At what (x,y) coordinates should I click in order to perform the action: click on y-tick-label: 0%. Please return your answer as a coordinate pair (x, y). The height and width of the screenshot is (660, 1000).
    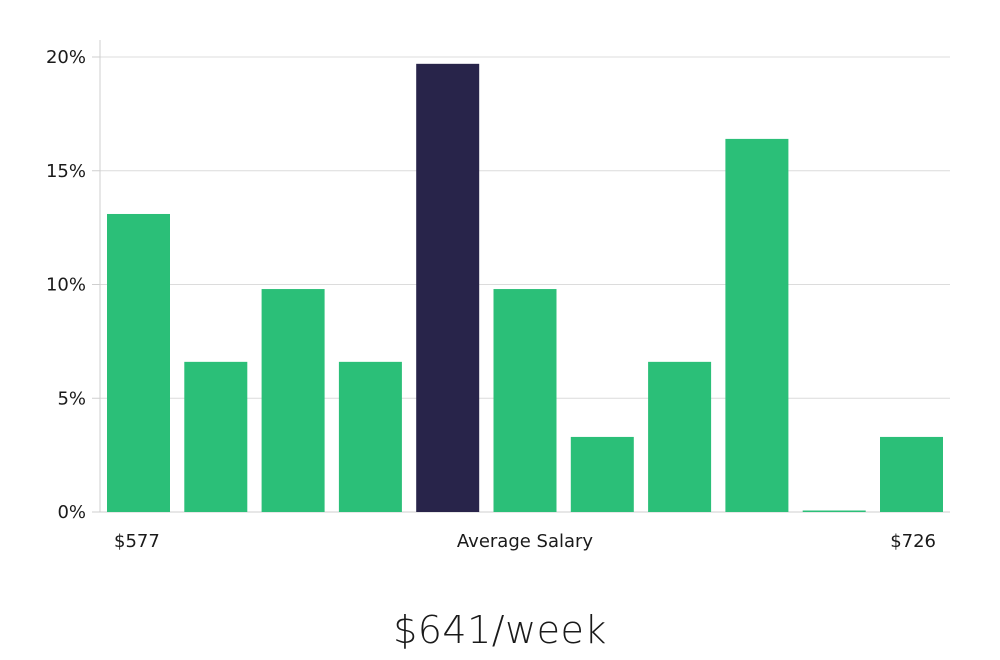
    Looking at the image, I should click on (71, 512).